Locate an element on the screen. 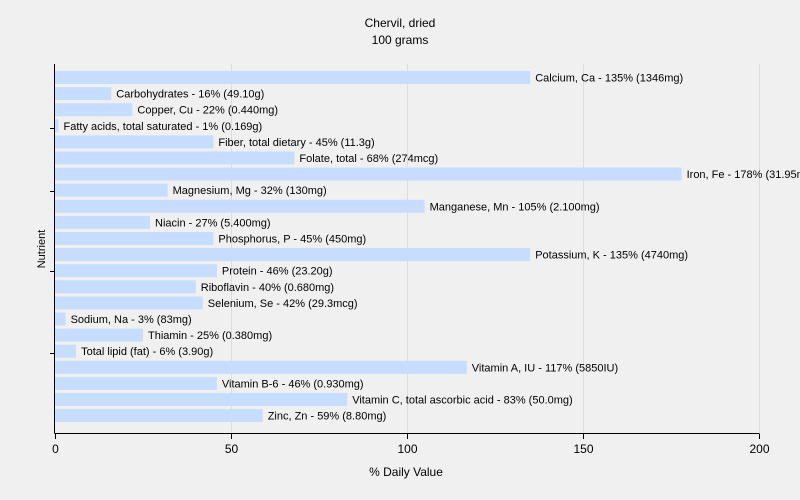  x-tick-label: 50 is located at coordinates (232, 449).